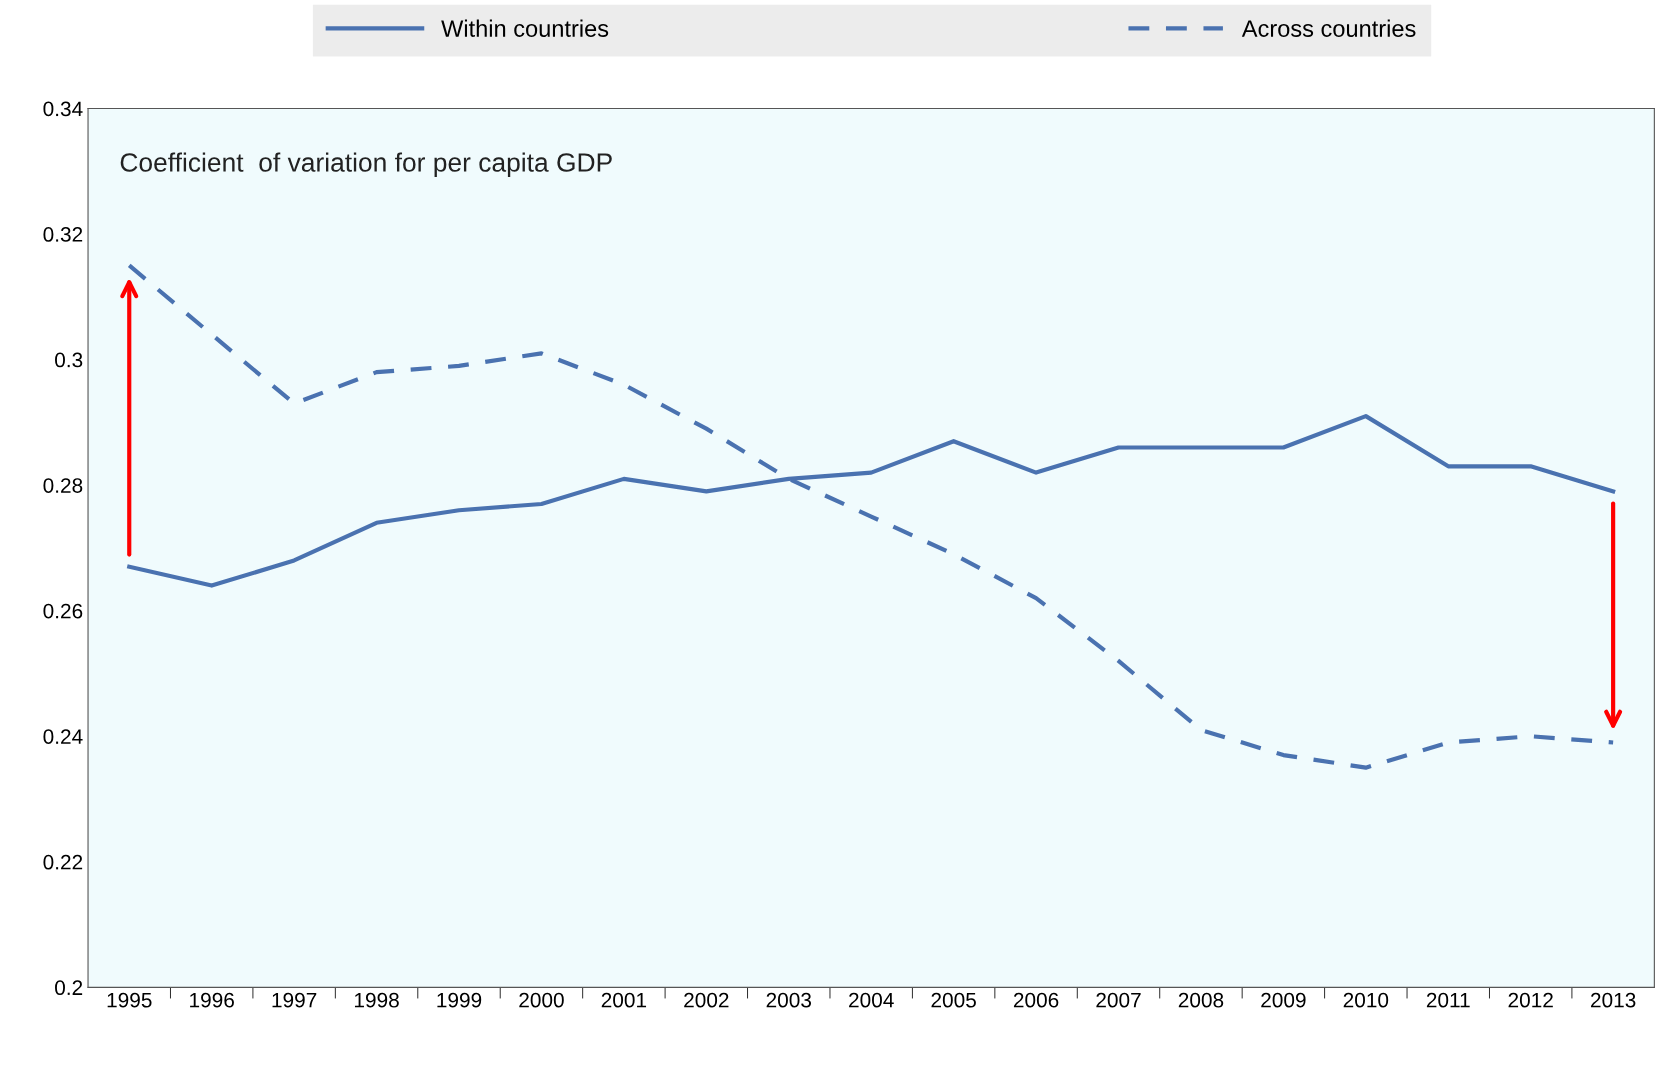  I want to click on x-tick-label: 1996, so click(212, 1000).